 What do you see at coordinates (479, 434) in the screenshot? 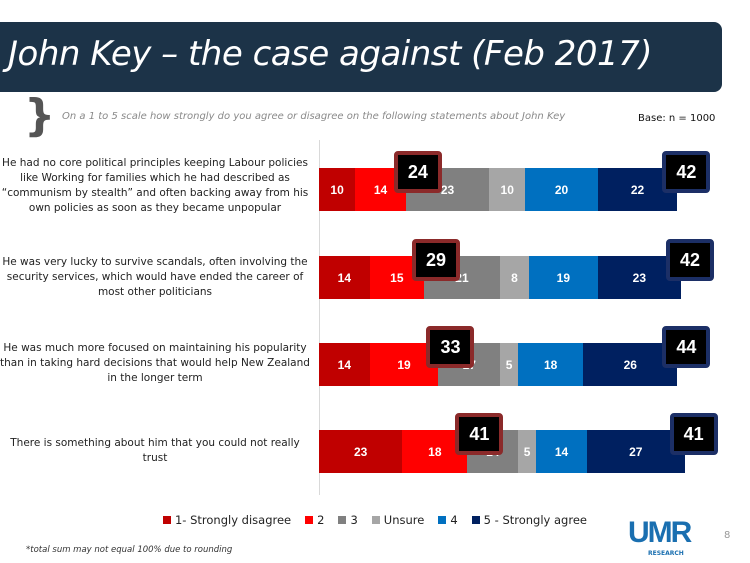
I see `disagree-total-callout: 41` at bounding box center [479, 434].